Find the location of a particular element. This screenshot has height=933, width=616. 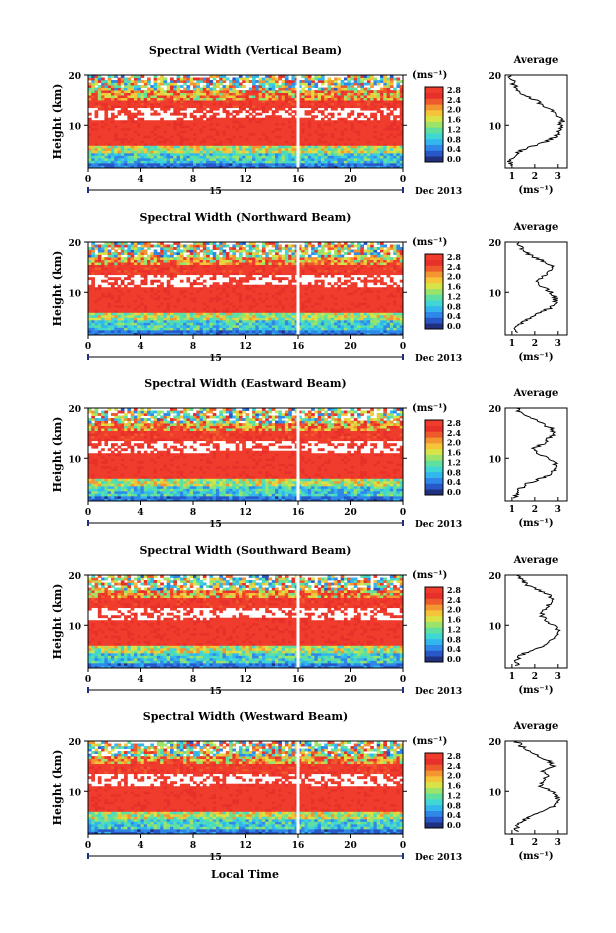

y-axis-label: Height (km) is located at coordinates (57, 122).